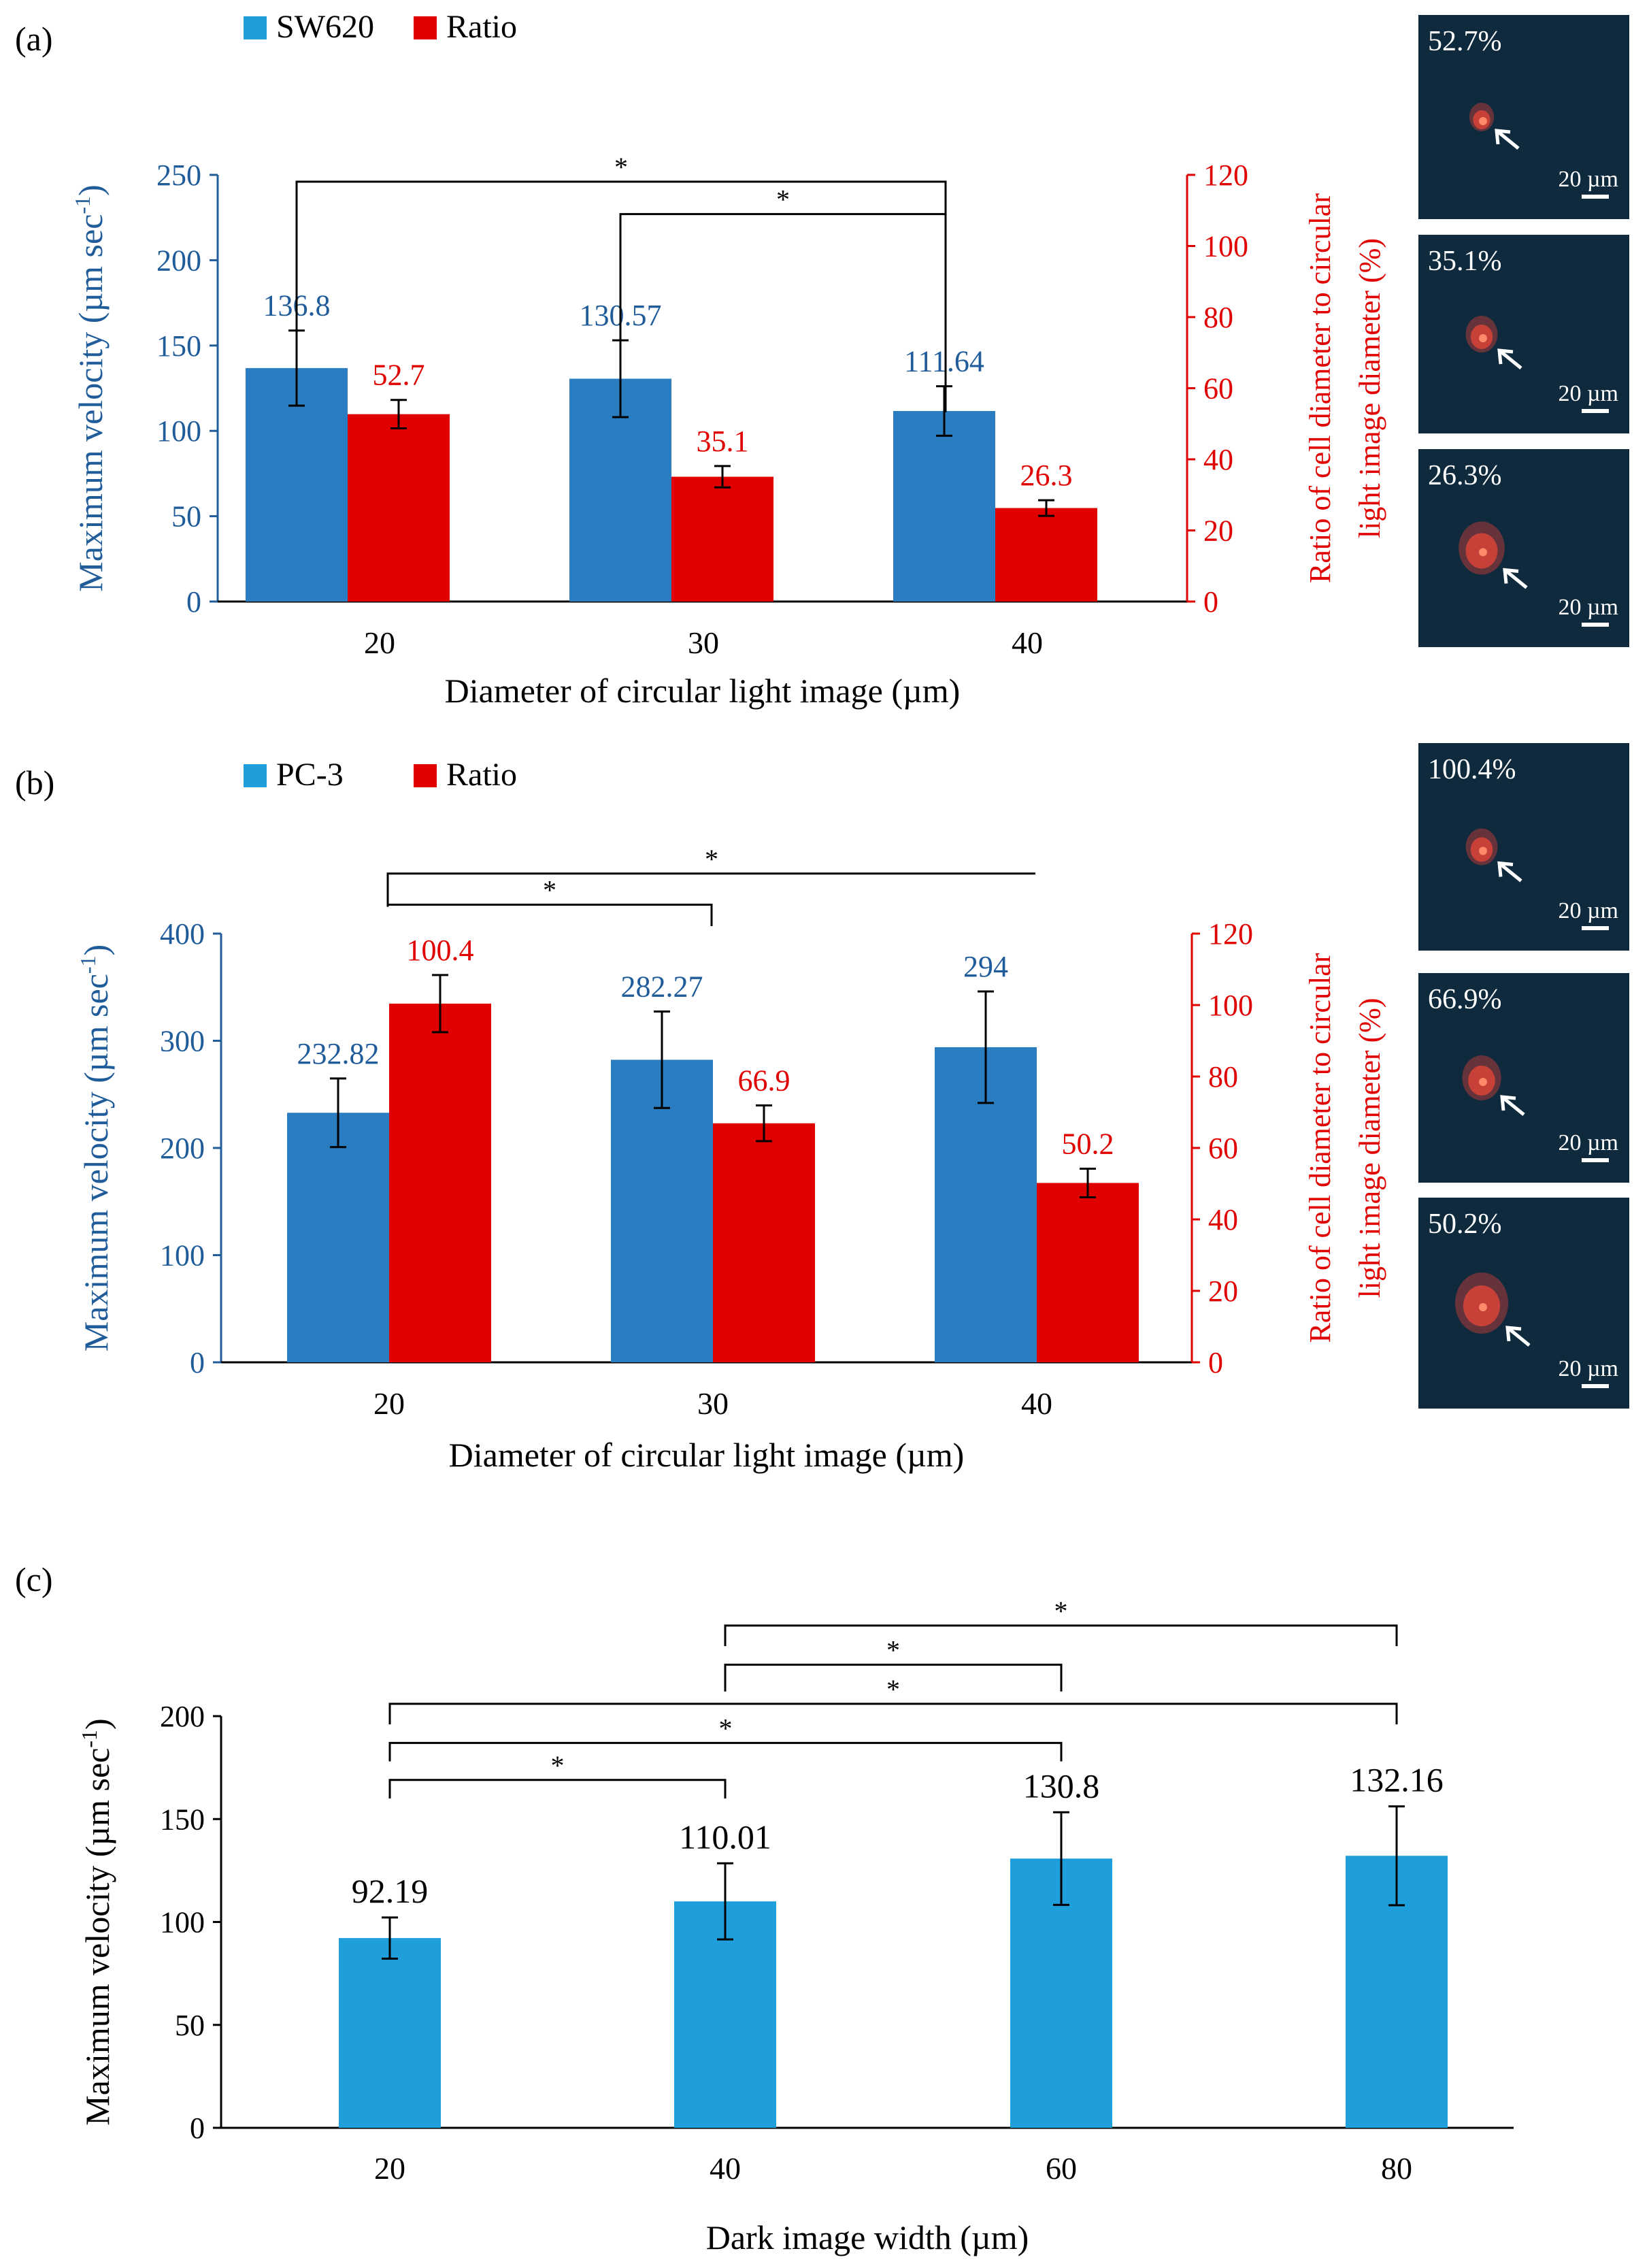 This screenshot has height=2268, width=1649. Describe the element at coordinates (182, 1041) in the screenshot. I see `y-tick-label: 300` at that location.